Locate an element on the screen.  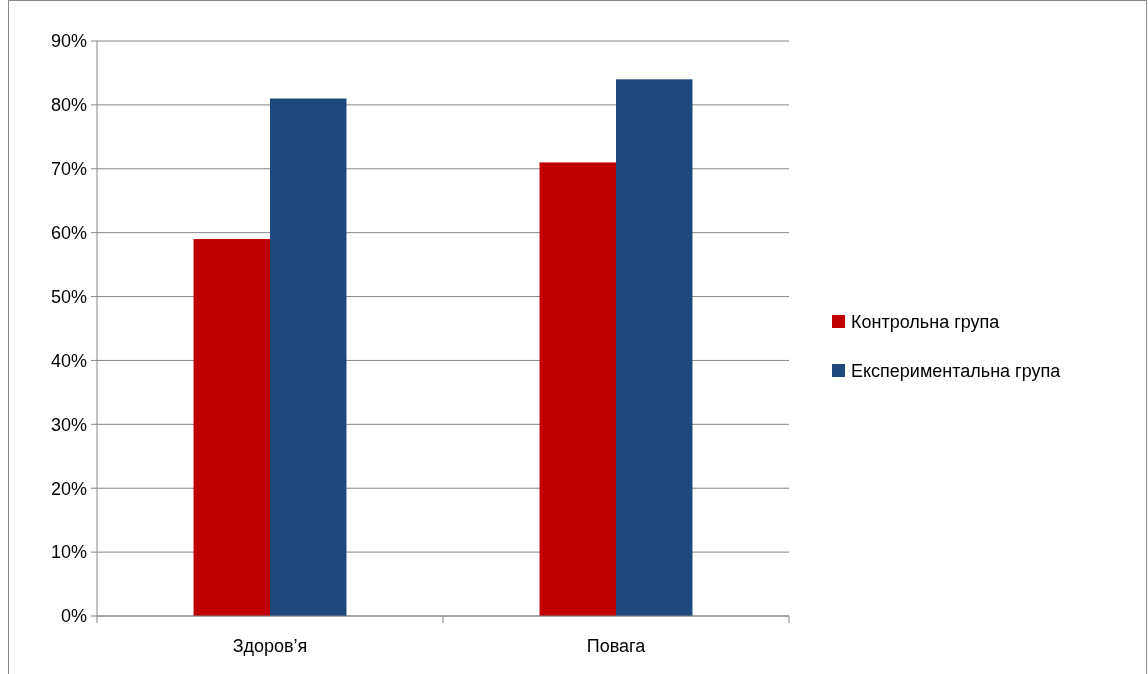
y-tick-label: 70% is located at coordinates (68, 169).